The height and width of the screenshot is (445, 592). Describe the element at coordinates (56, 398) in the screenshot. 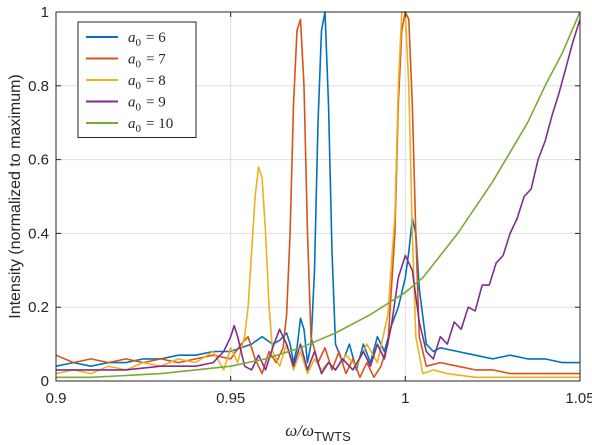

I see `x-tick-label: 0.9` at that location.